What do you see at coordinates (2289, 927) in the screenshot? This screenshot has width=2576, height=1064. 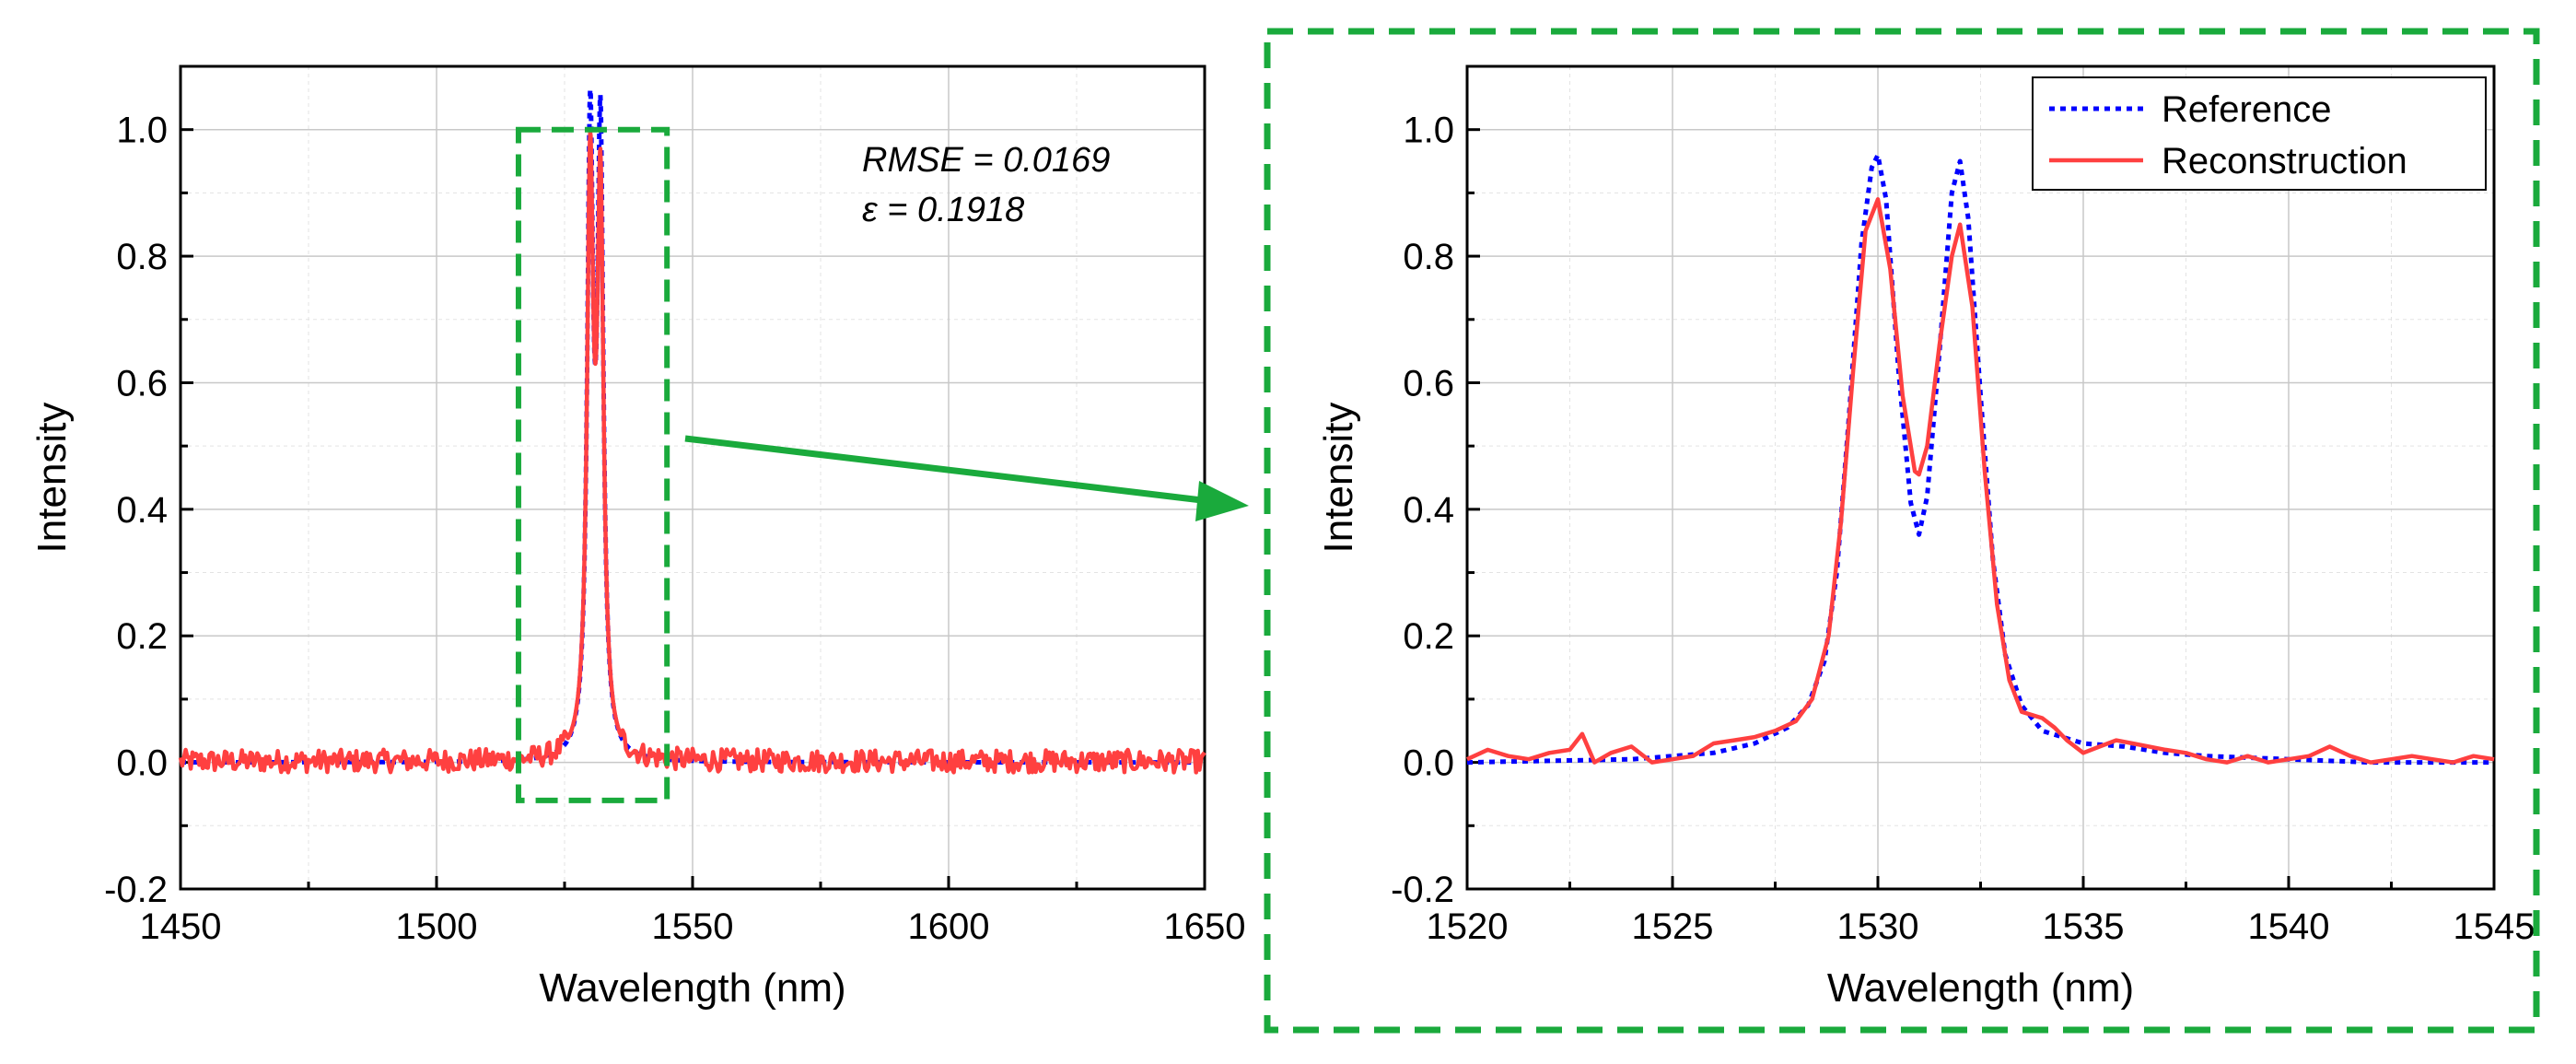 I see `x-tick-label: 1540` at bounding box center [2289, 927].